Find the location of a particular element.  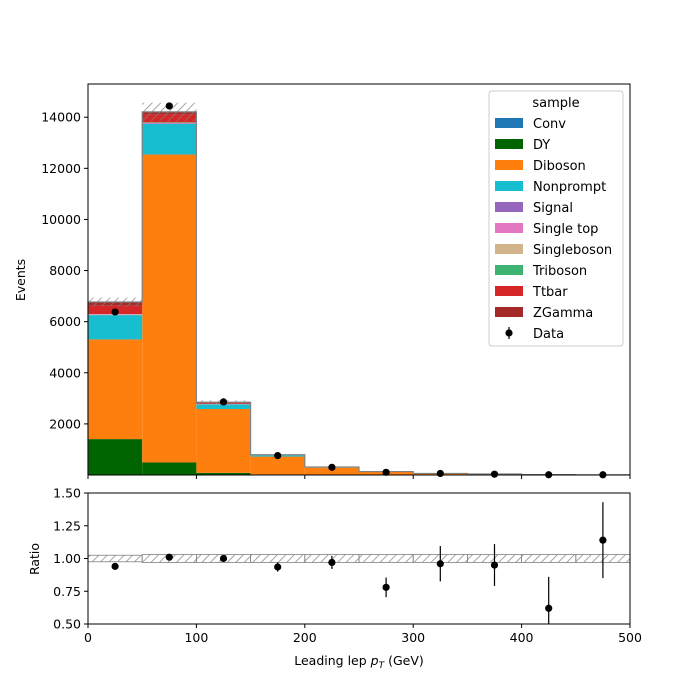

x-axis-label: Leading lep pT (GeV) is located at coordinates (359, 662).